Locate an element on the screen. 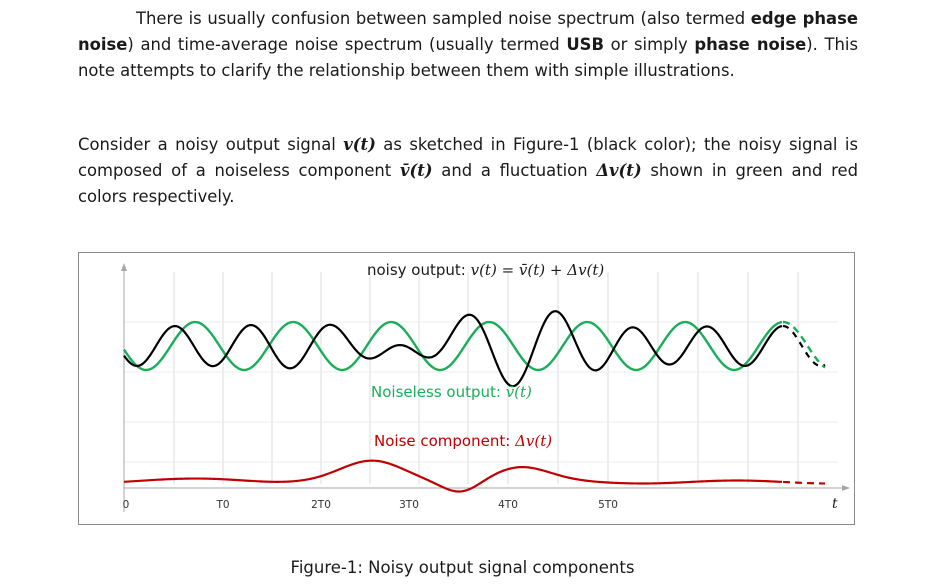  tick-label-0: 0 is located at coordinates (126, 505).